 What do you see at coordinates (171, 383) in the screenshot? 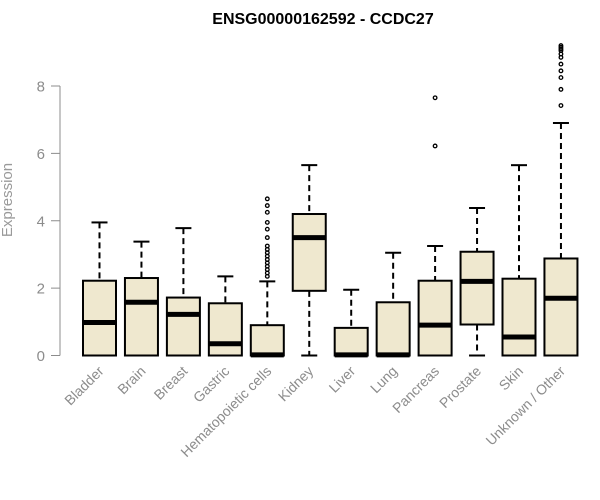
I see `x-tick-label: Breast` at bounding box center [171, 383].